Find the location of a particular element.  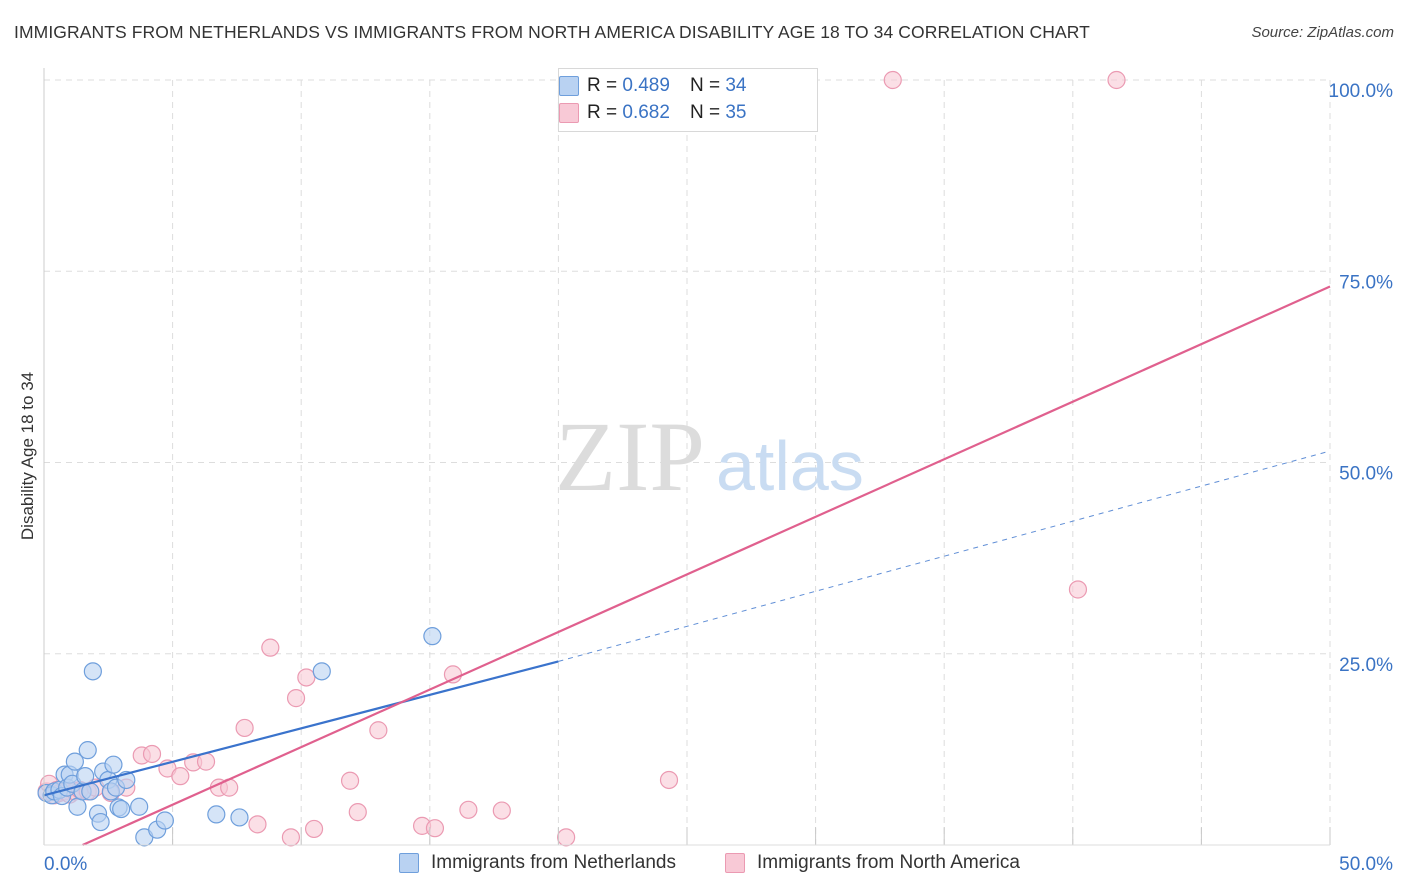

legend-item-north-america: Immigrants from North America is located at coordinates (872, 863).